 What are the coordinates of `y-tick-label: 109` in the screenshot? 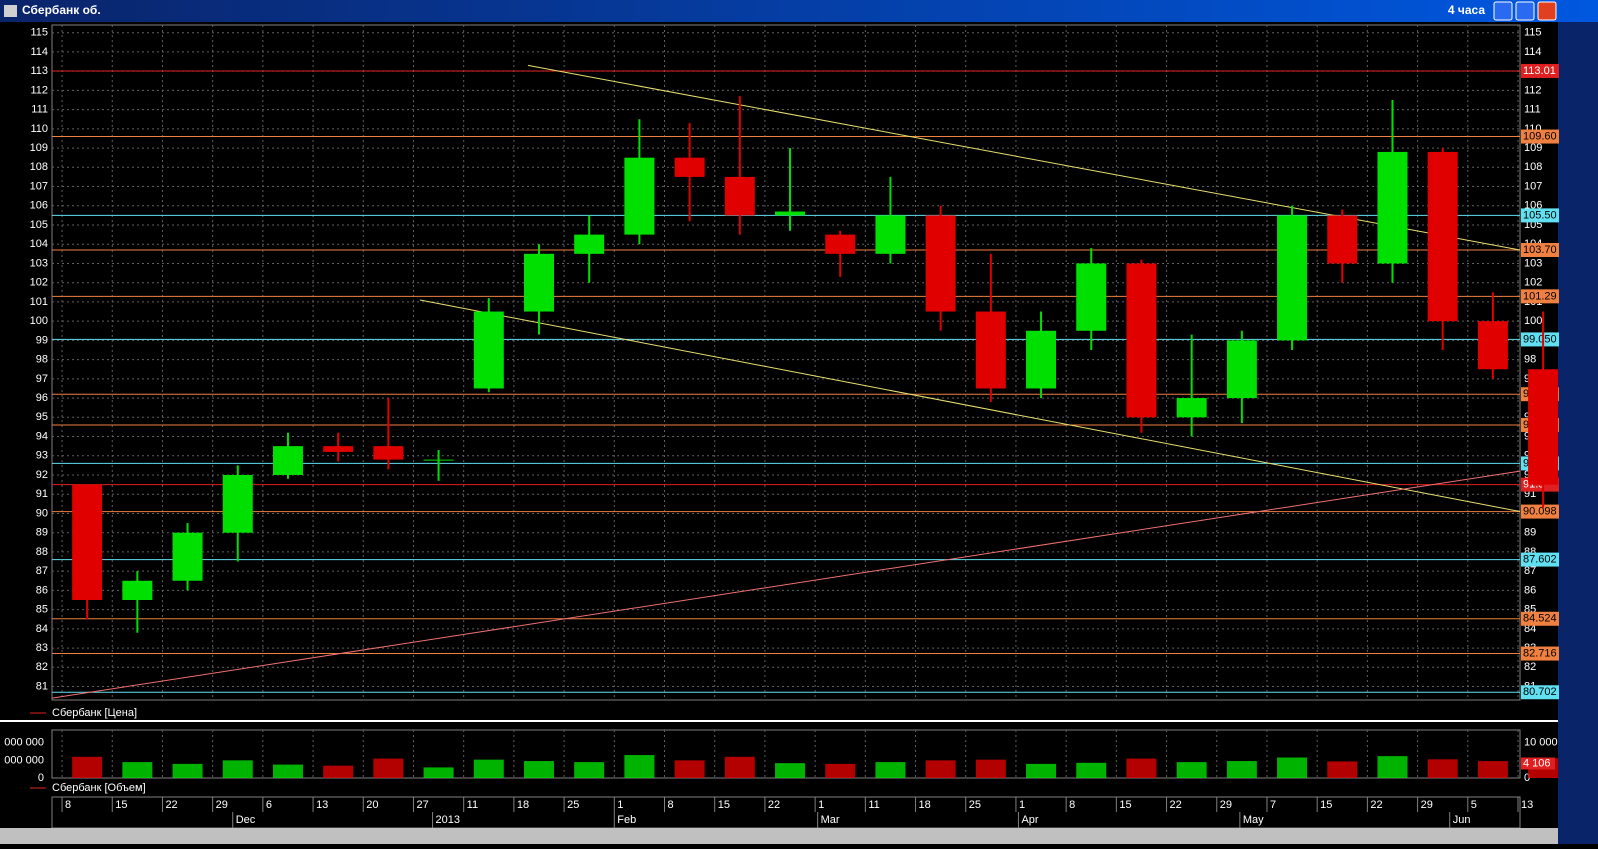 It's located at (1533, 148).